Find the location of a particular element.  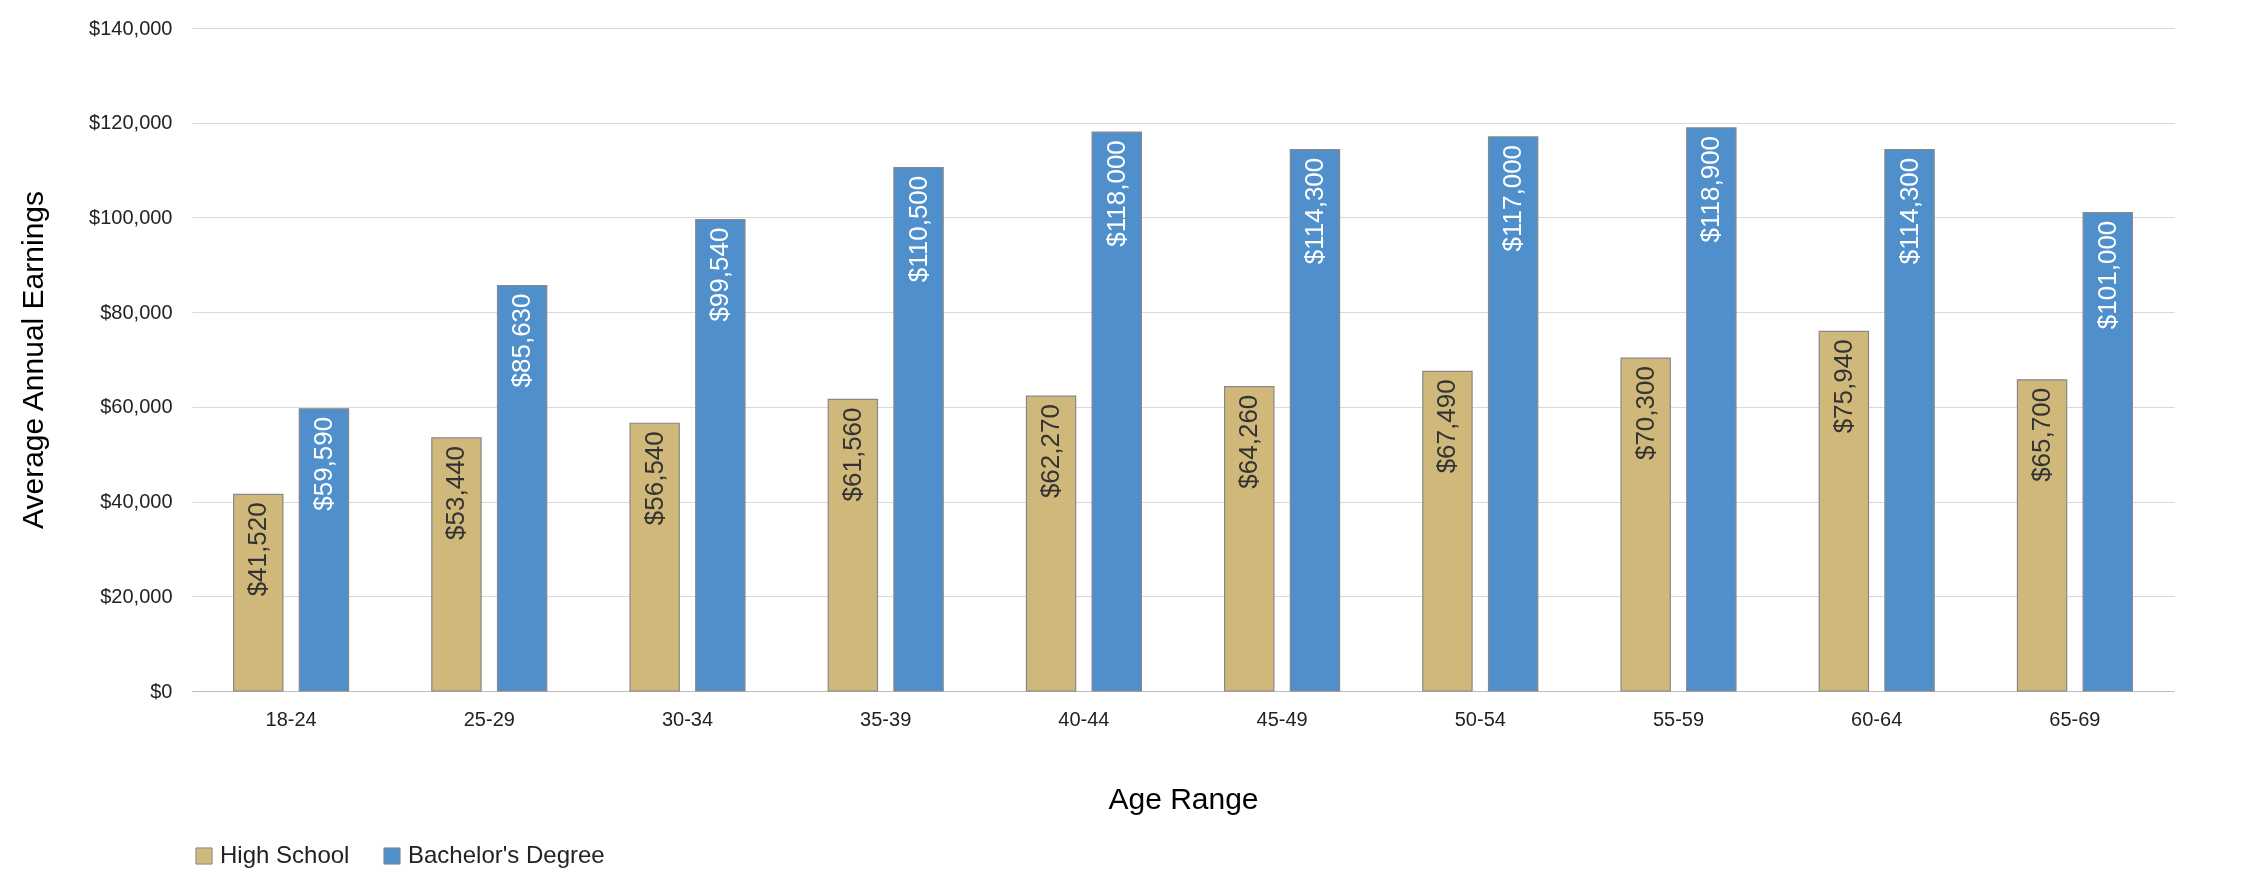

x-tick-label: 45-49 is located at coordinates (1282, 718).